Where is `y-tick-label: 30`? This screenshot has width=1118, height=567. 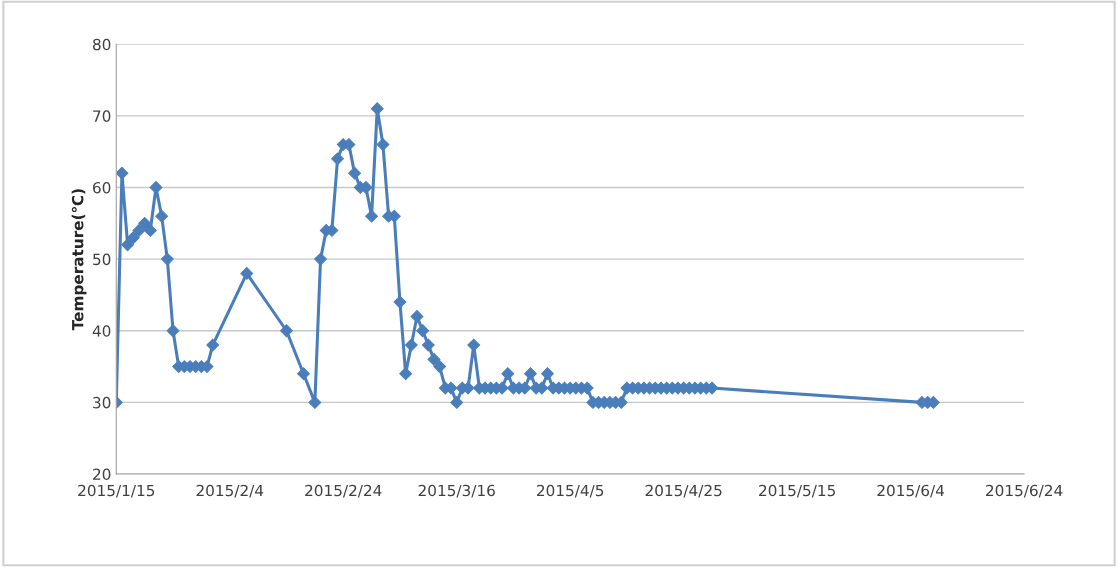
y-tick-label: 30 is located at coordinates (102, 402).